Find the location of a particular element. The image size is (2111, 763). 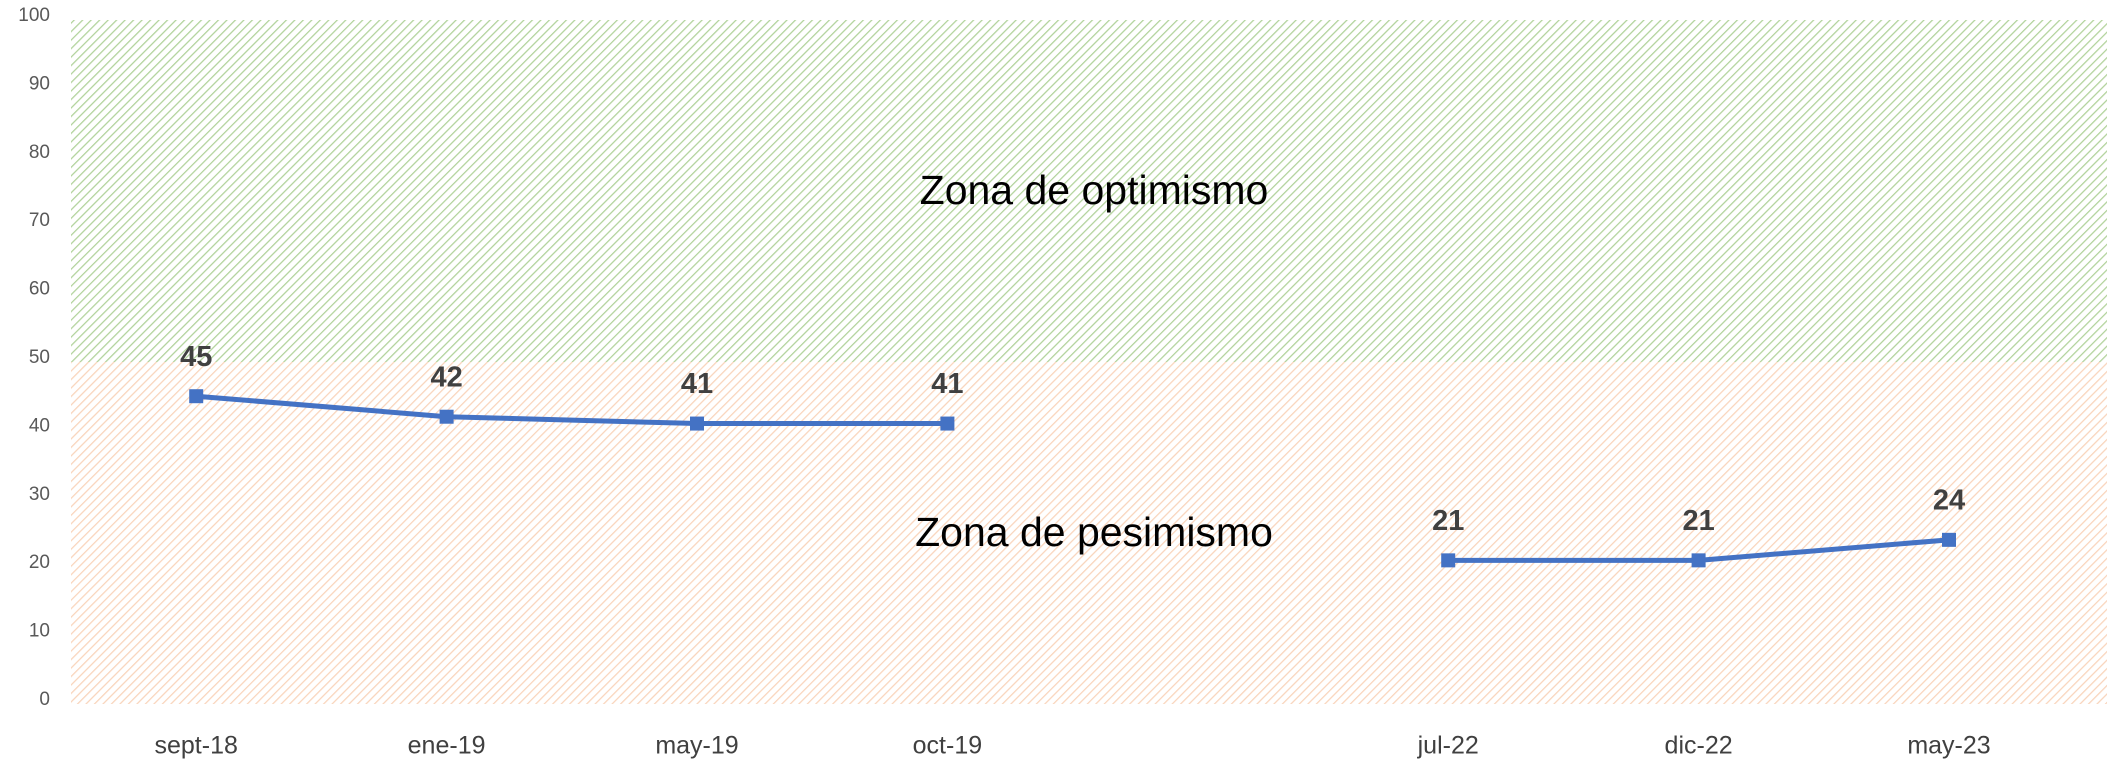

data-label: 24 is located at coordinates (1949, 500).